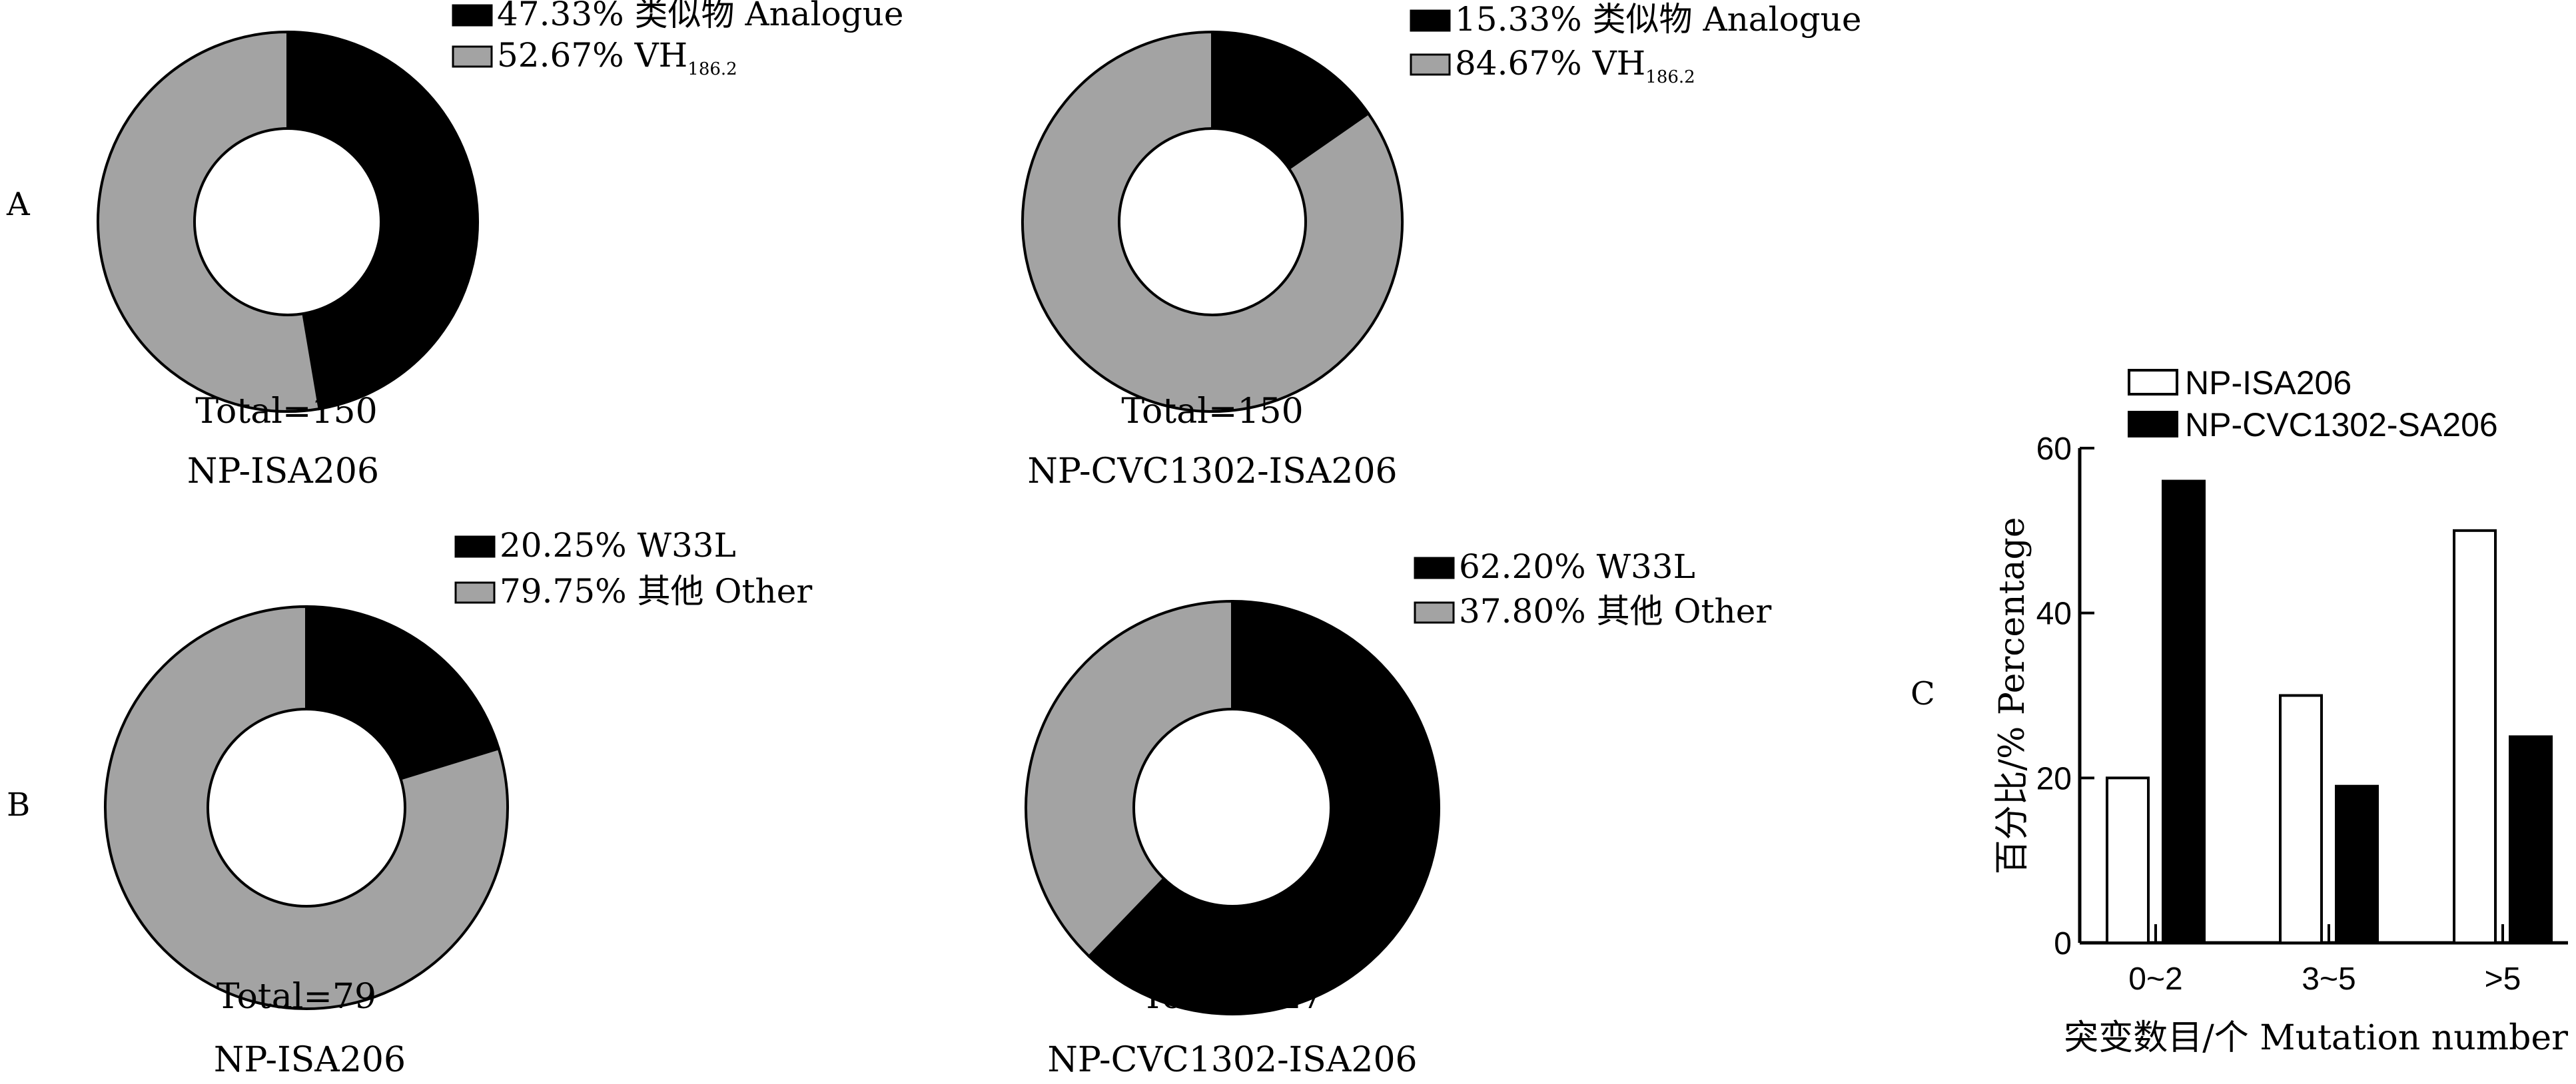 The width and height of the screenshot is (2576, 1084). Describe the element at coordinates (18, 805) in the screenshot. I see `panel-label-b: B` at that location.